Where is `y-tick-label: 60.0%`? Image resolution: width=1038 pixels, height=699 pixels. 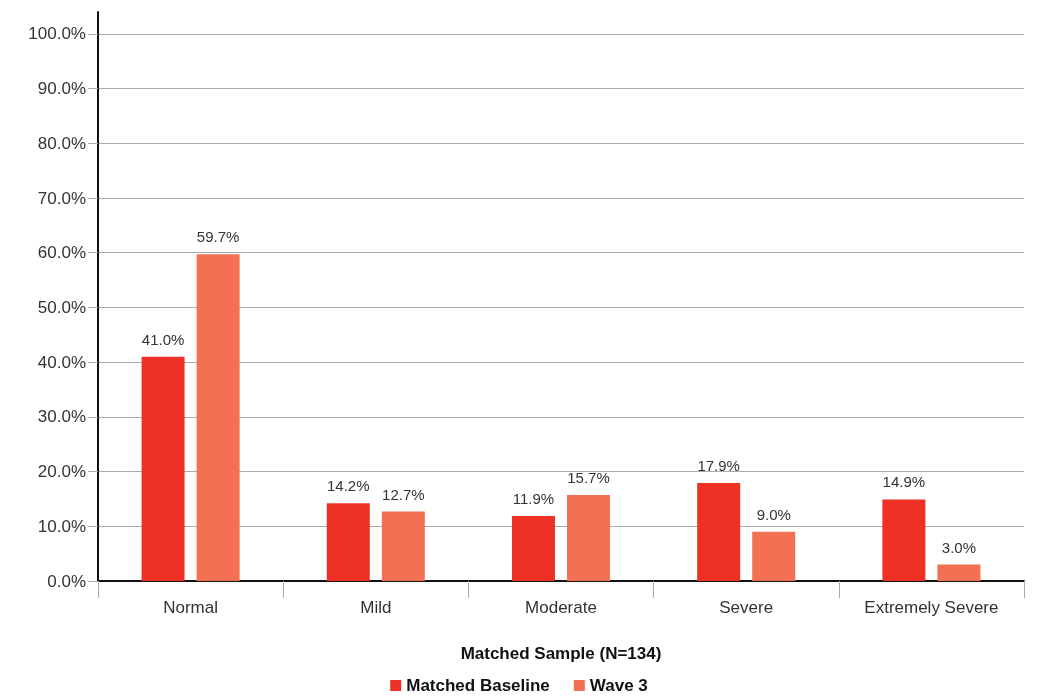
y-tick-label: 60.0% is located at coordinates (61, 253).